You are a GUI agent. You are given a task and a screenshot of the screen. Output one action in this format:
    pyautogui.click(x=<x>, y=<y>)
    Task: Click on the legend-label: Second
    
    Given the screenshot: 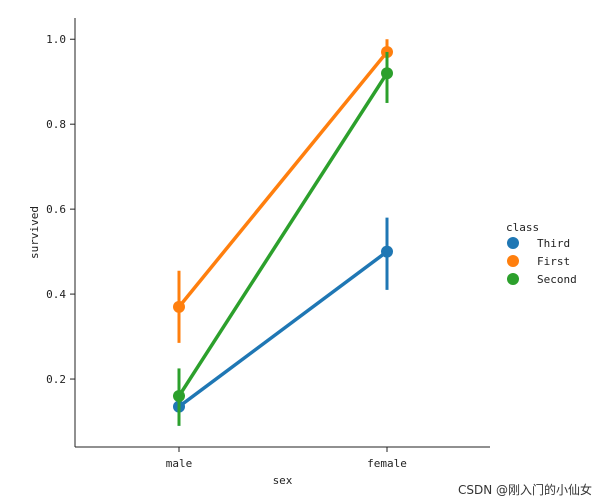 What is the action you would take?
    pyautogui.click(x=557, y=279)
    